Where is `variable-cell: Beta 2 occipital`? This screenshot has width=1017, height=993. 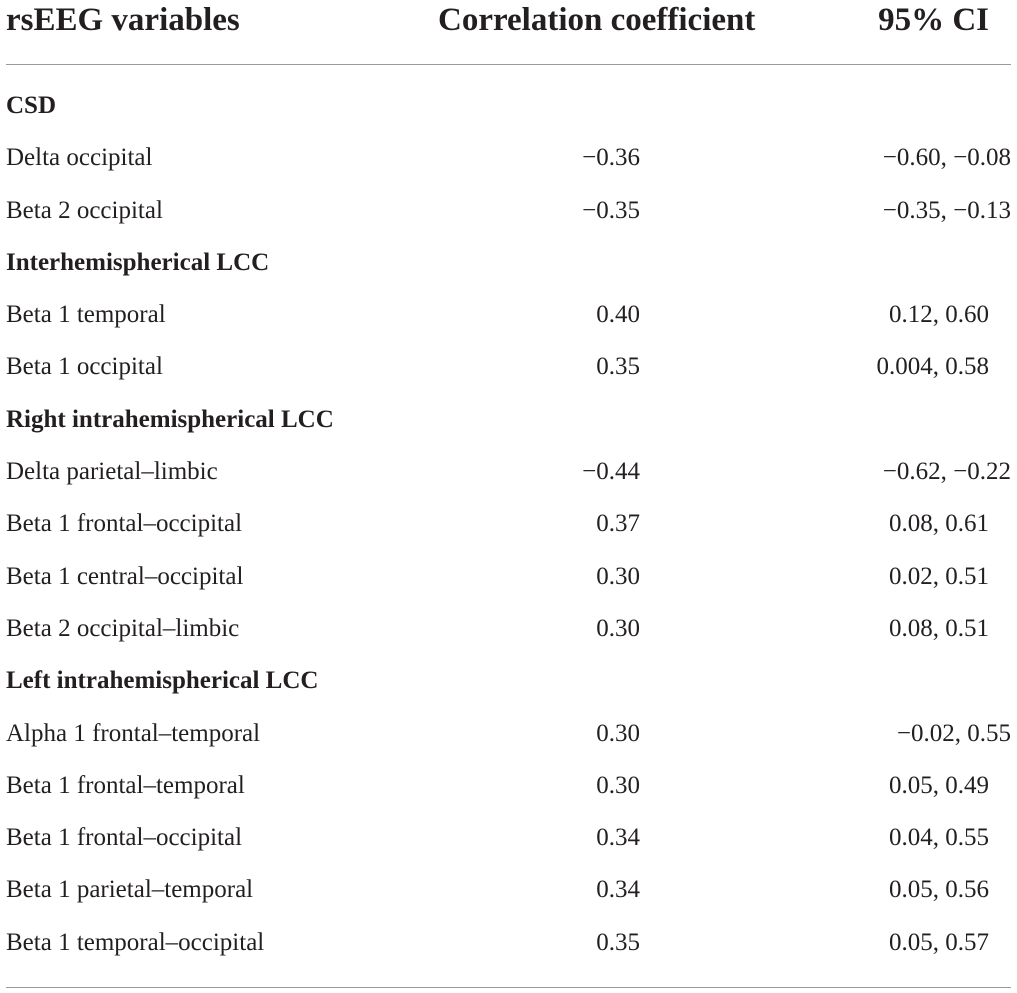
variable-cell: Beta 2 occipital is located at coordinates (84, 210).